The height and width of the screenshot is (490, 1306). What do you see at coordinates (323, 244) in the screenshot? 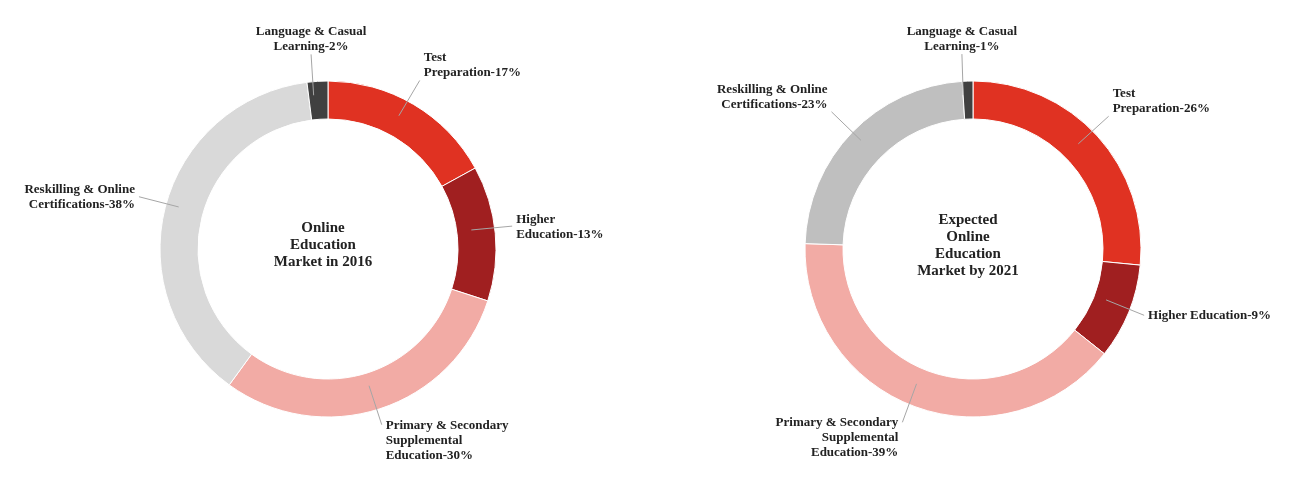
I see `text: Online Education Market in 2016` at bounding box center [323, 244].